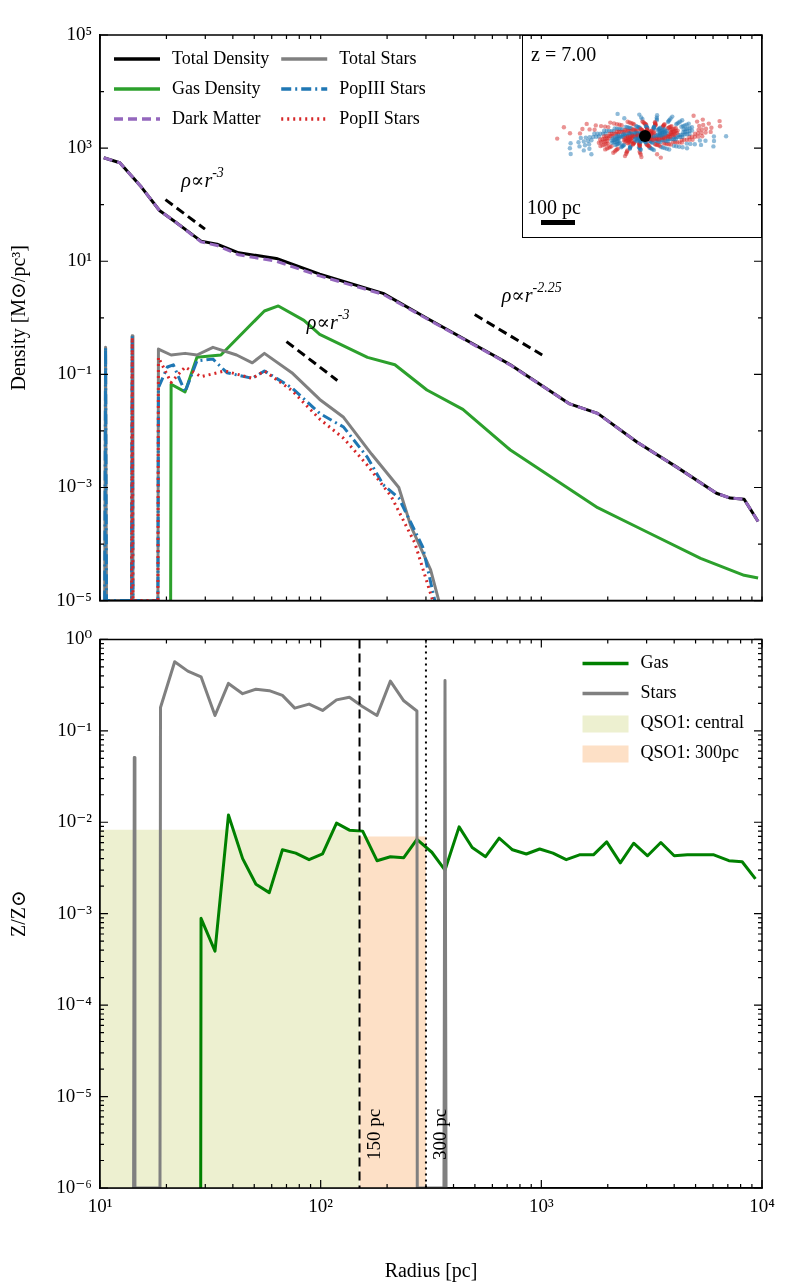 Image resolution: width=800 pixels, height=1288 pixels. I want to click on legend-label: PopII Stars, so click(379, 117).